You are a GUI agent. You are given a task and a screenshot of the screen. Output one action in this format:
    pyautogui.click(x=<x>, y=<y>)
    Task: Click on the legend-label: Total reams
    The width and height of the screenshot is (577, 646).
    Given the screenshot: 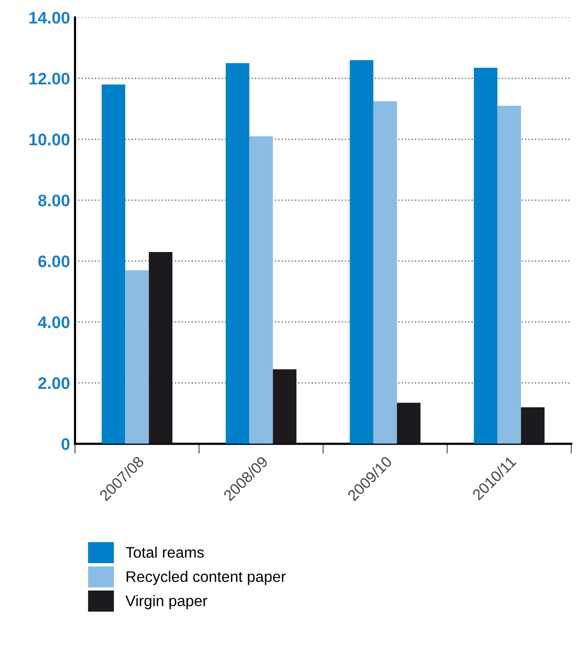 What is the action you would take?
    pyautogui.click(x=165, y=552)
    